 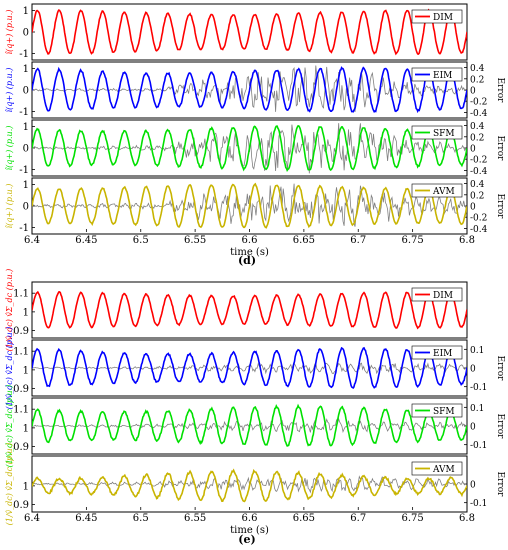 What do you see at coordinates (443, 296) in the screenshot?
I see `legend-label: DIM` at bounding box center [443, 296].